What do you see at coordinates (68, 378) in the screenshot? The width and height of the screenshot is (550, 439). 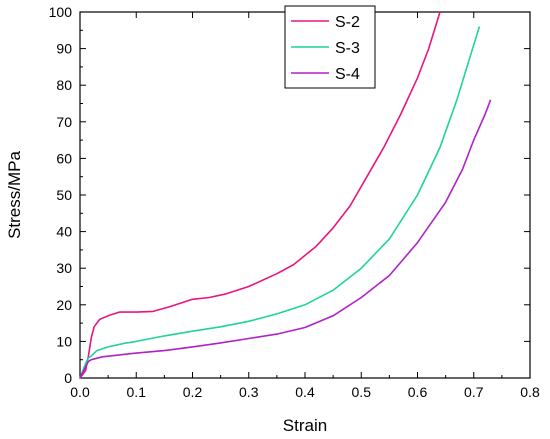 I see `y-tick-label: 0` at bounding box center [68, 378].